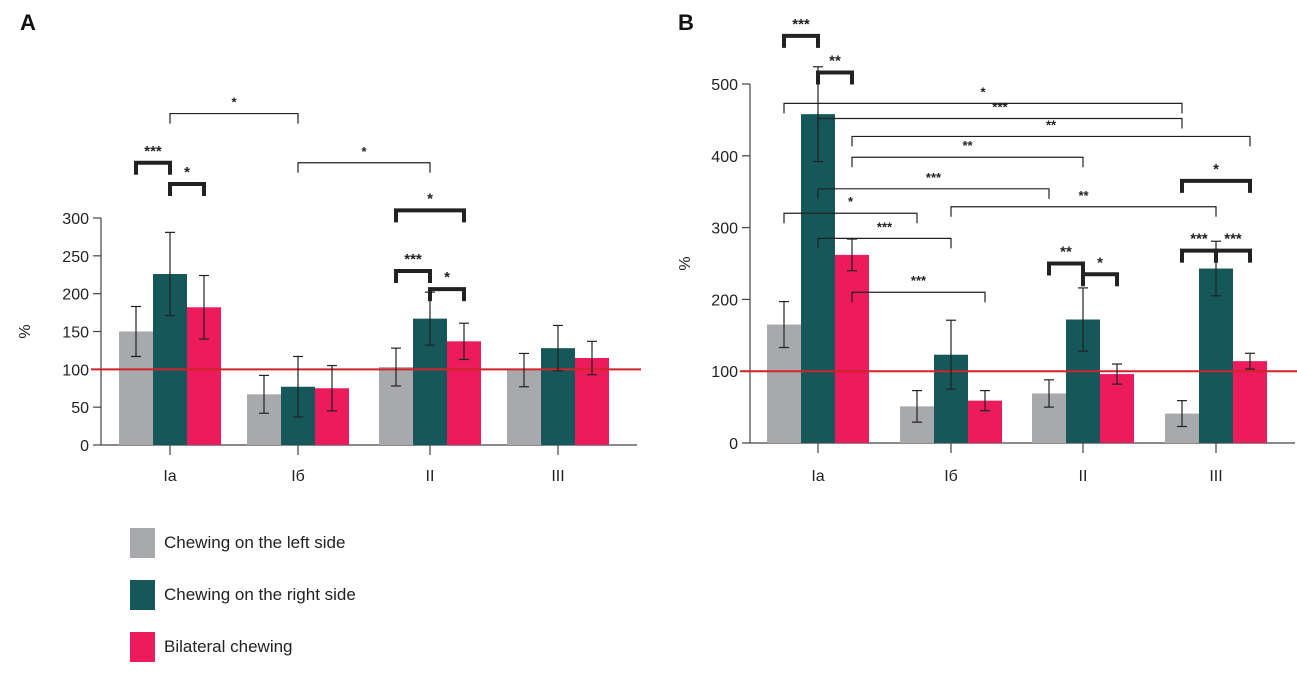 The image size is (1297, 684). Describe the element at coordinates (330, 647) in the screenshot. I see `legend-item-bilateral: Bilateral chewing` at that location.